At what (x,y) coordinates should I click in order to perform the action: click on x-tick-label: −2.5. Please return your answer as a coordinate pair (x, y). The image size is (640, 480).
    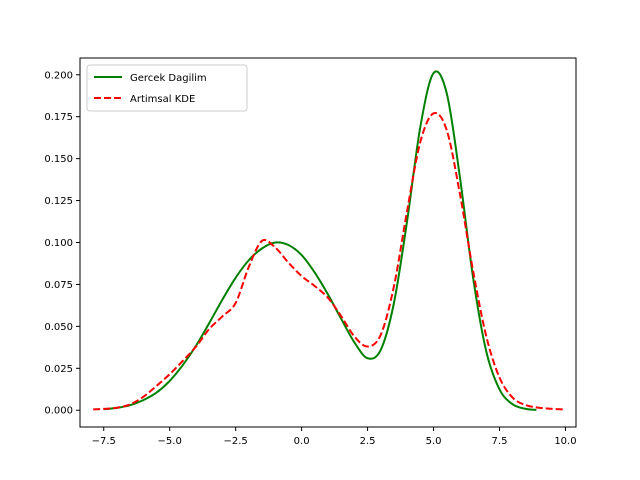
    Looking at the image, I should click on (236, 441).